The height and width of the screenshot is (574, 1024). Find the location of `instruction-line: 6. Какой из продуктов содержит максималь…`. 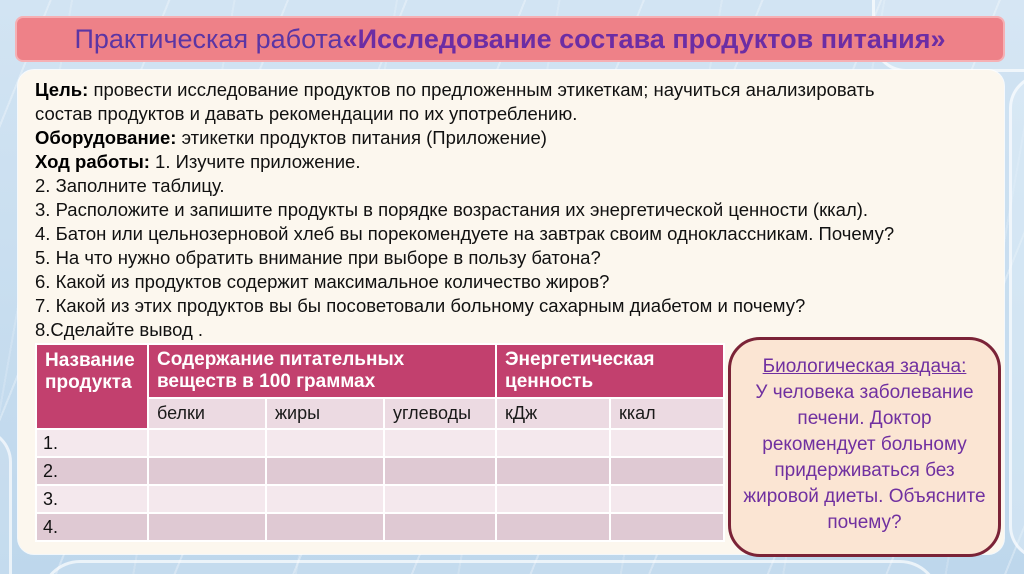

instruction-line: 6. Какой из продуктов содержит максималь… is located at coordinates (322, 281).